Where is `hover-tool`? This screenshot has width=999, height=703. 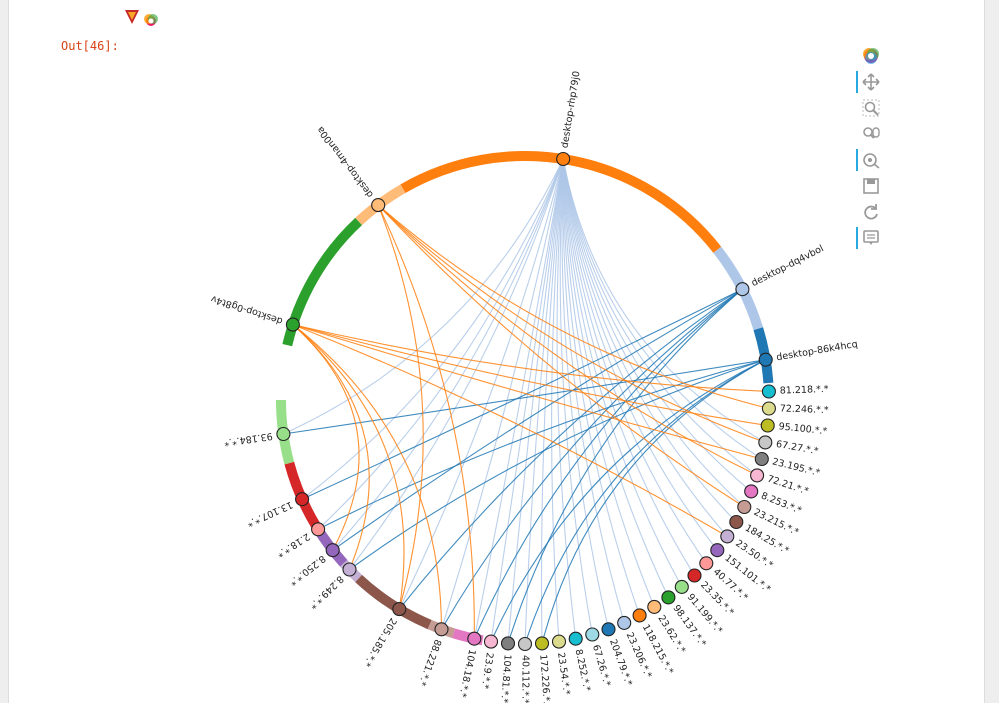
hover-tool is located at coordinates (871, 238).